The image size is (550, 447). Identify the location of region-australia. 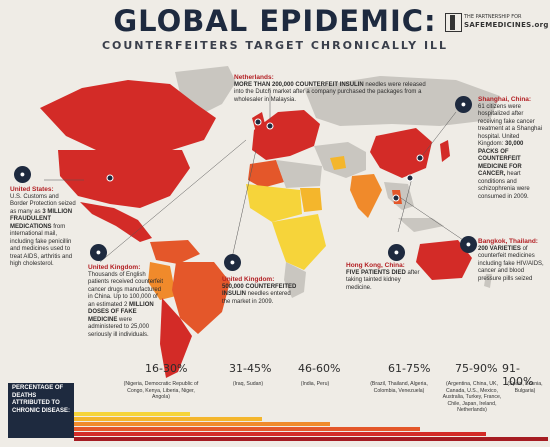
(444, 260).